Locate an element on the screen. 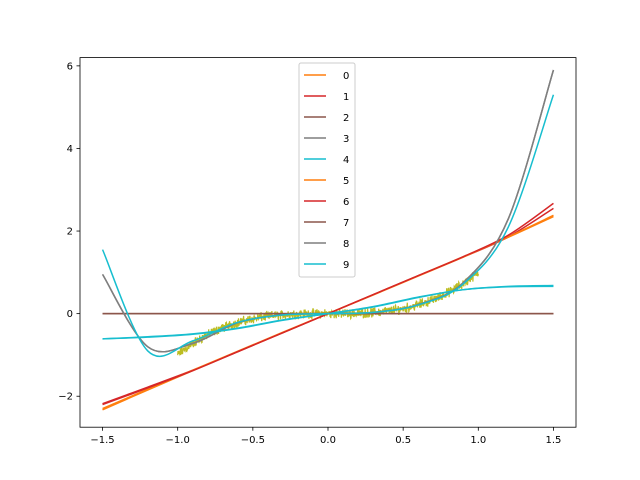  legend-label-3: 3 is located at coordinates (346, 139).